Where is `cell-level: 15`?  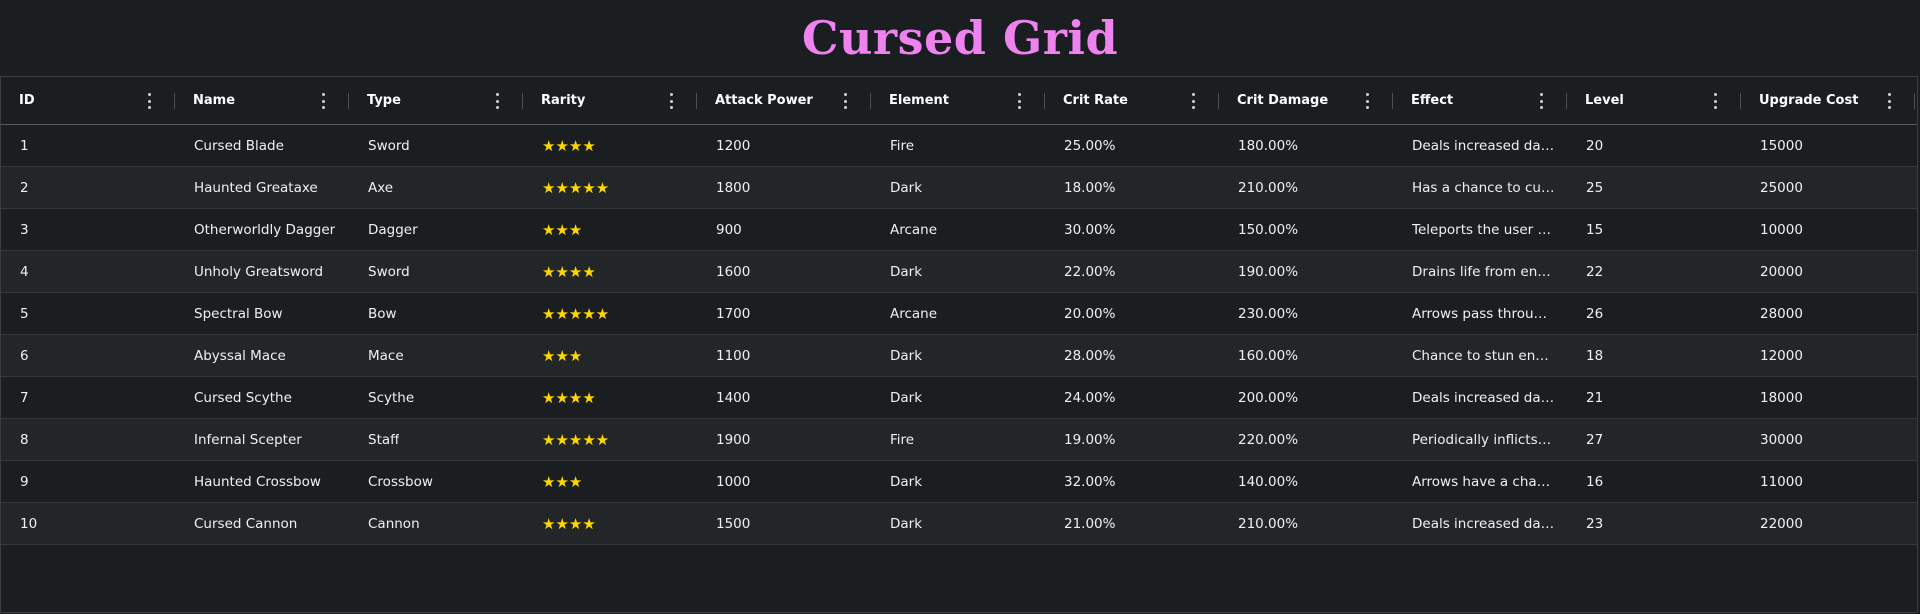 cell-level: 15 is located at coordinates (1654, 229).